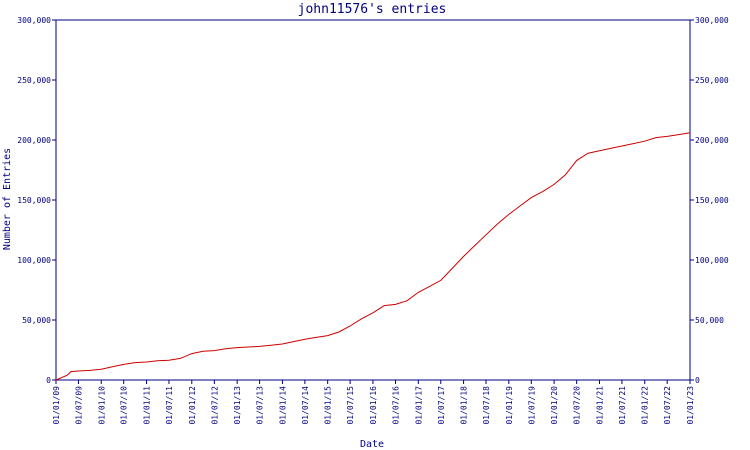 Image resolution: width=750 pixels, height=450 pixels. Describe the element at coordinates (282, 405) in the screenshot. I see `x-tick-label: 01/01/14` at that location.